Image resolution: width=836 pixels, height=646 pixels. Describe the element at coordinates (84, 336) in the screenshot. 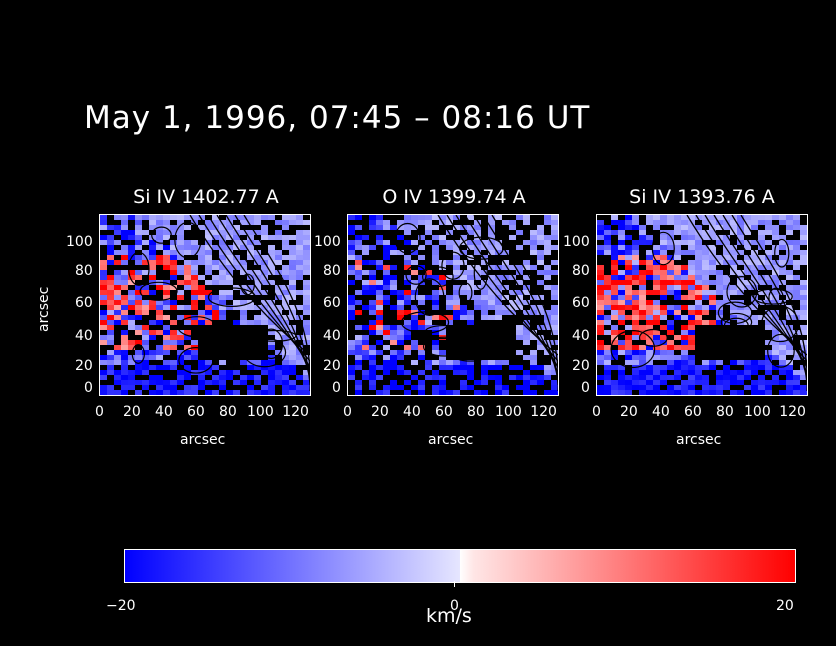

I see `y-tick-label: 40` at that location.